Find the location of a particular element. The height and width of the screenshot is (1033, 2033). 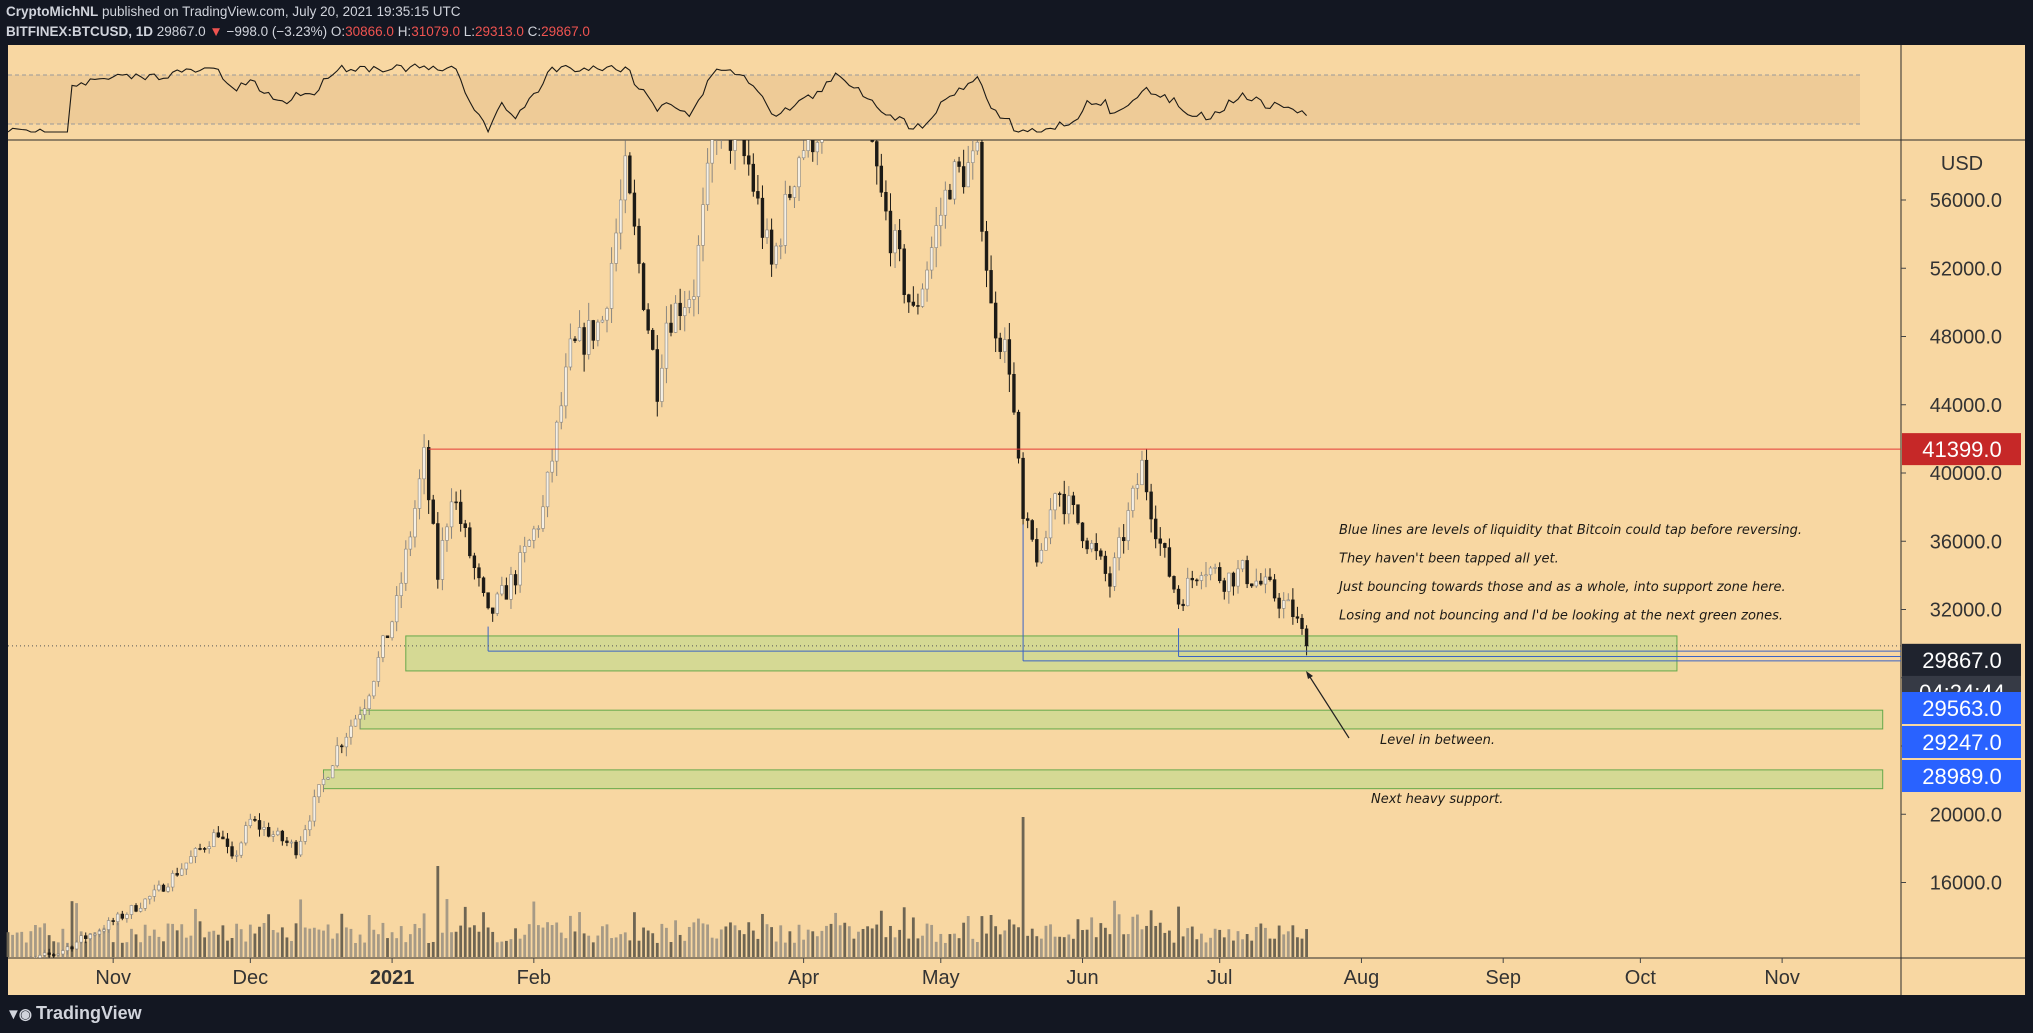

tradingview-logo: ▼◉ TradingView is located at coordinates (74, 1013).